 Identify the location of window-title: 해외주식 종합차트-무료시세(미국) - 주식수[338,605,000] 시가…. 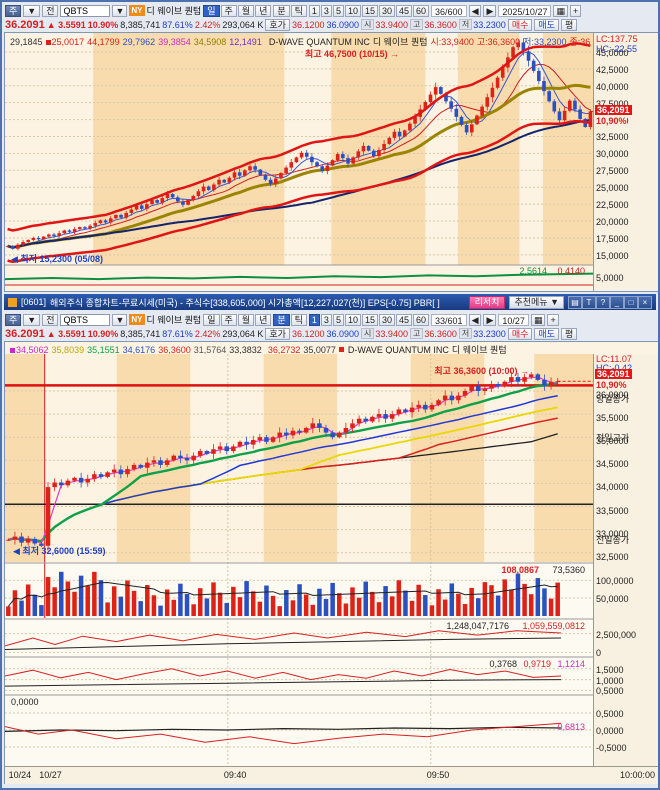
(245, 302).